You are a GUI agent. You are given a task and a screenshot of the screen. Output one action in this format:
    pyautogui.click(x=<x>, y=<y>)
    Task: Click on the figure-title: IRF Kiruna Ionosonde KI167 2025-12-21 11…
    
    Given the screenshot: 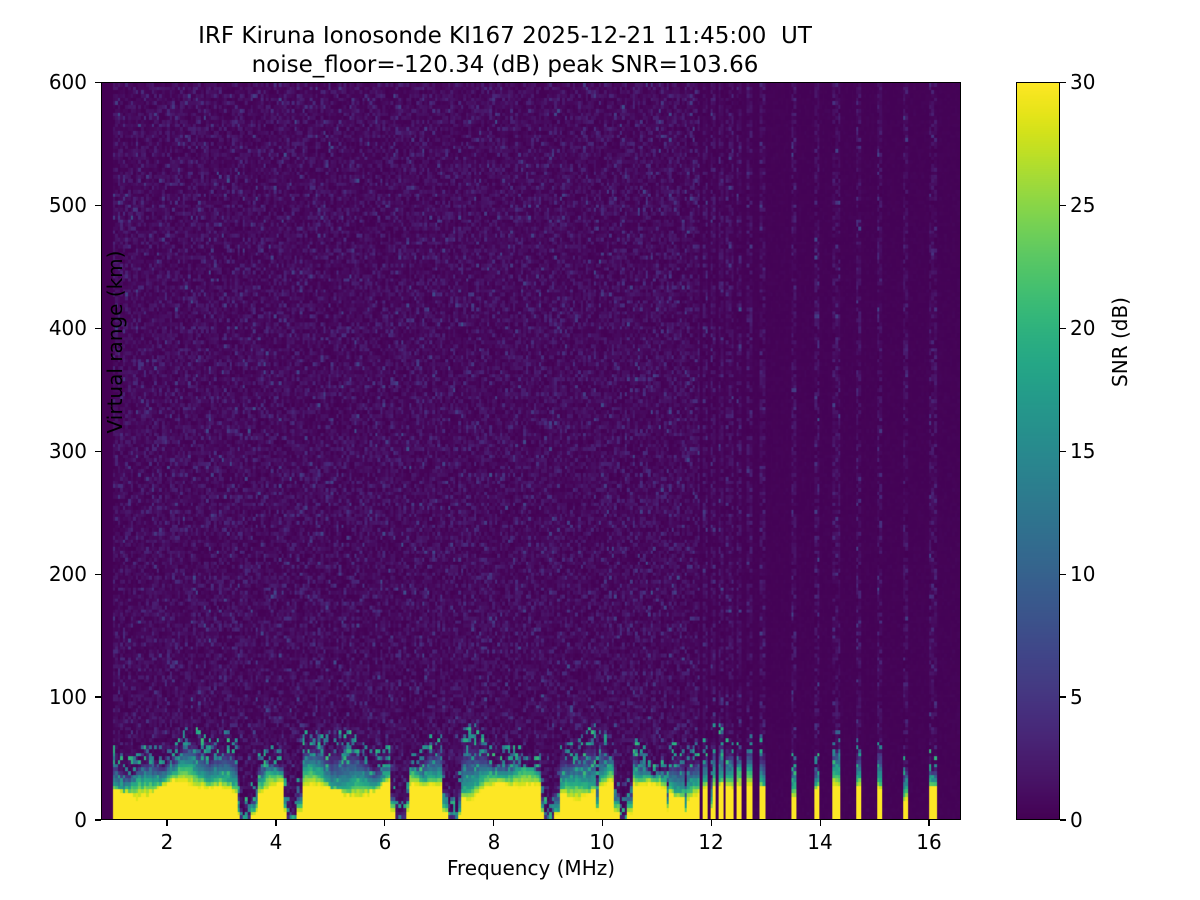 What is the action you would take?
    pyautogui.click(x=505, y=51)
    